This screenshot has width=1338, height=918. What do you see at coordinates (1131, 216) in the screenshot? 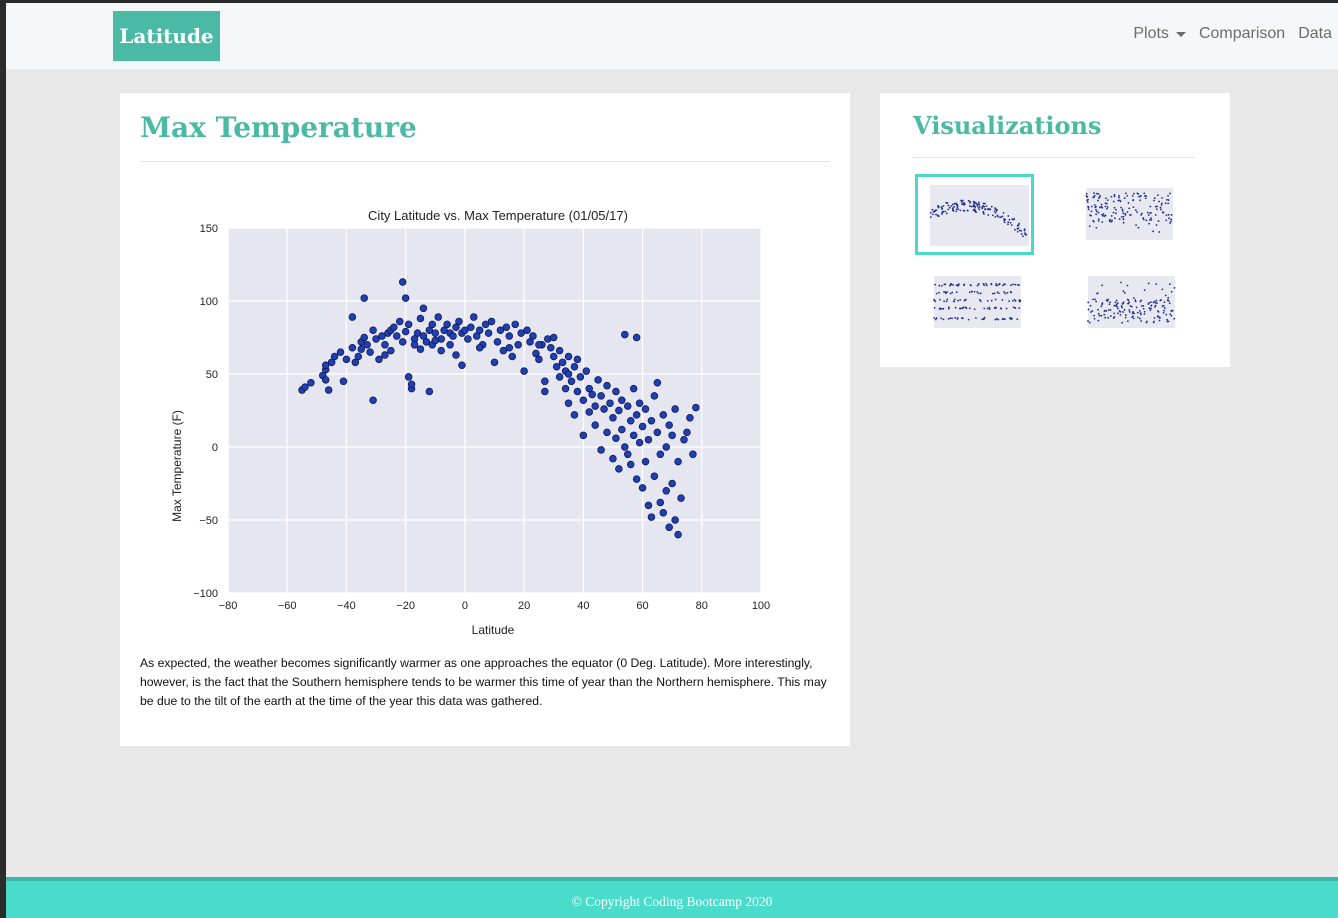
I see `thumbnail-humidity` at bounding box center [1131, 216].